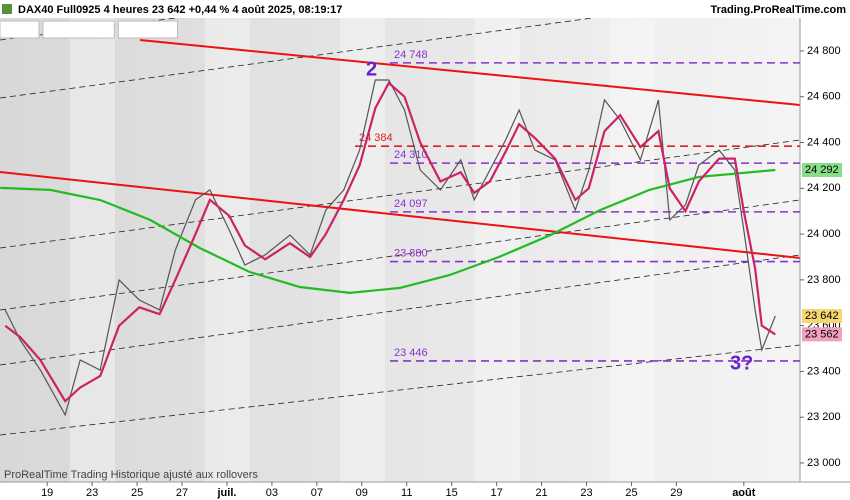  What do you see at coordinates (371, 69) in the screenshot?
I see `annotation: 2` at bounding box center [371, 69].